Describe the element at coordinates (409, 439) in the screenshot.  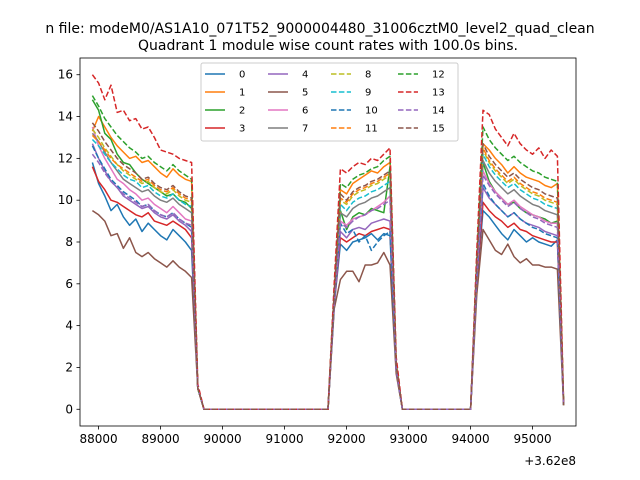
I see `x-tick-label: 93000` at that location.